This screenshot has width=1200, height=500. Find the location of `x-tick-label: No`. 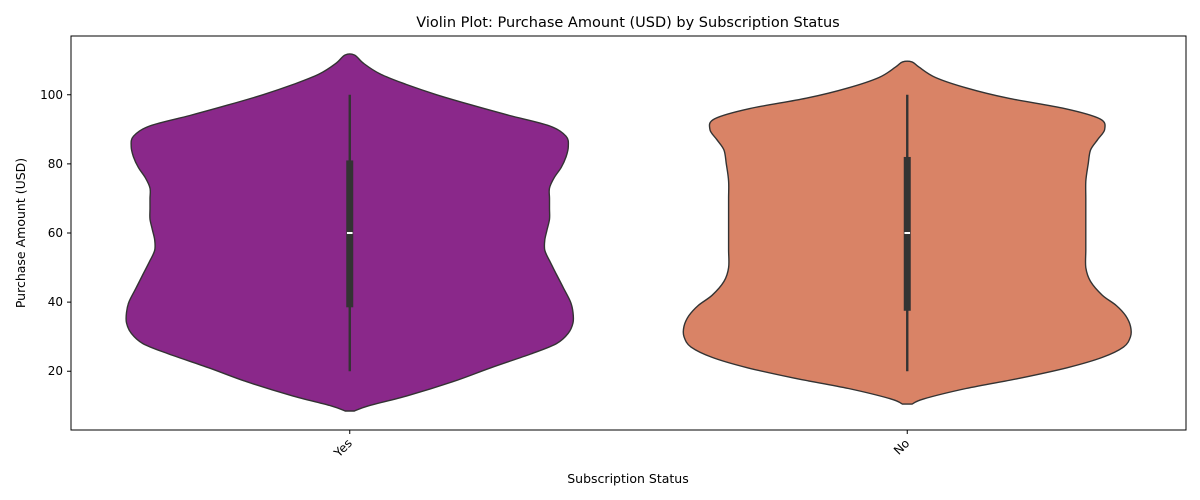

x-tick-label: No is located at coordinates (901, 446).